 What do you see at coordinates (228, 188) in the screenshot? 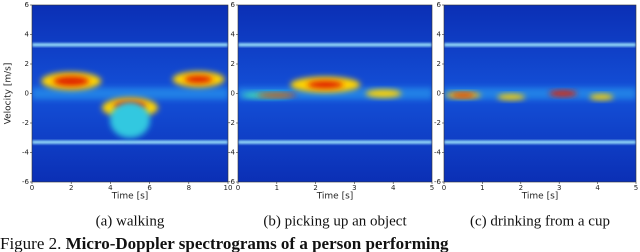
I see `x-tick-label: 10` at bounding box center [228, 188].